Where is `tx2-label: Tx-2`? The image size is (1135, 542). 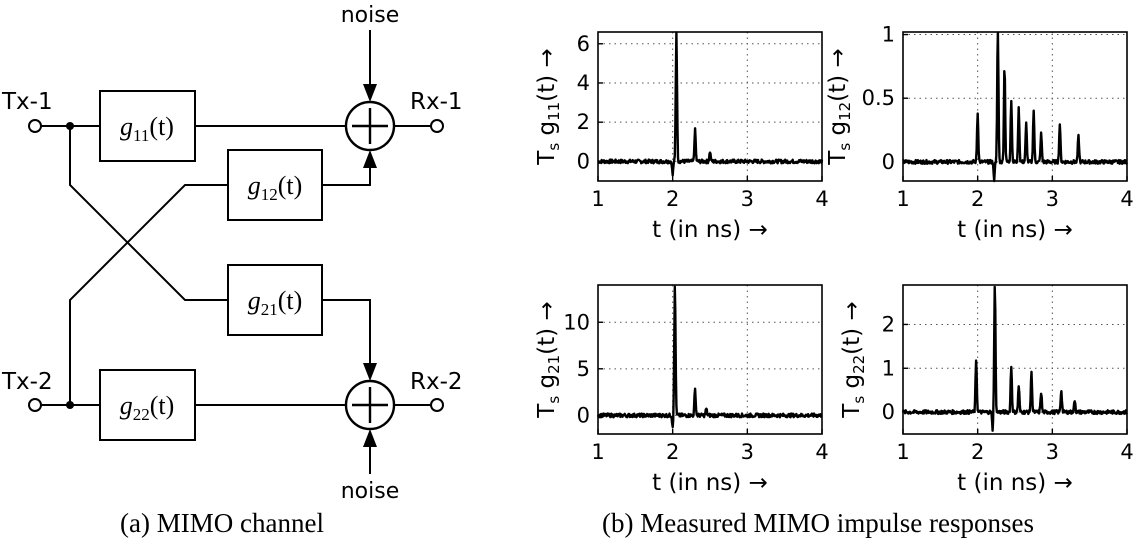 tx2-label: Tx-2 is located at coordinates (27, 382).